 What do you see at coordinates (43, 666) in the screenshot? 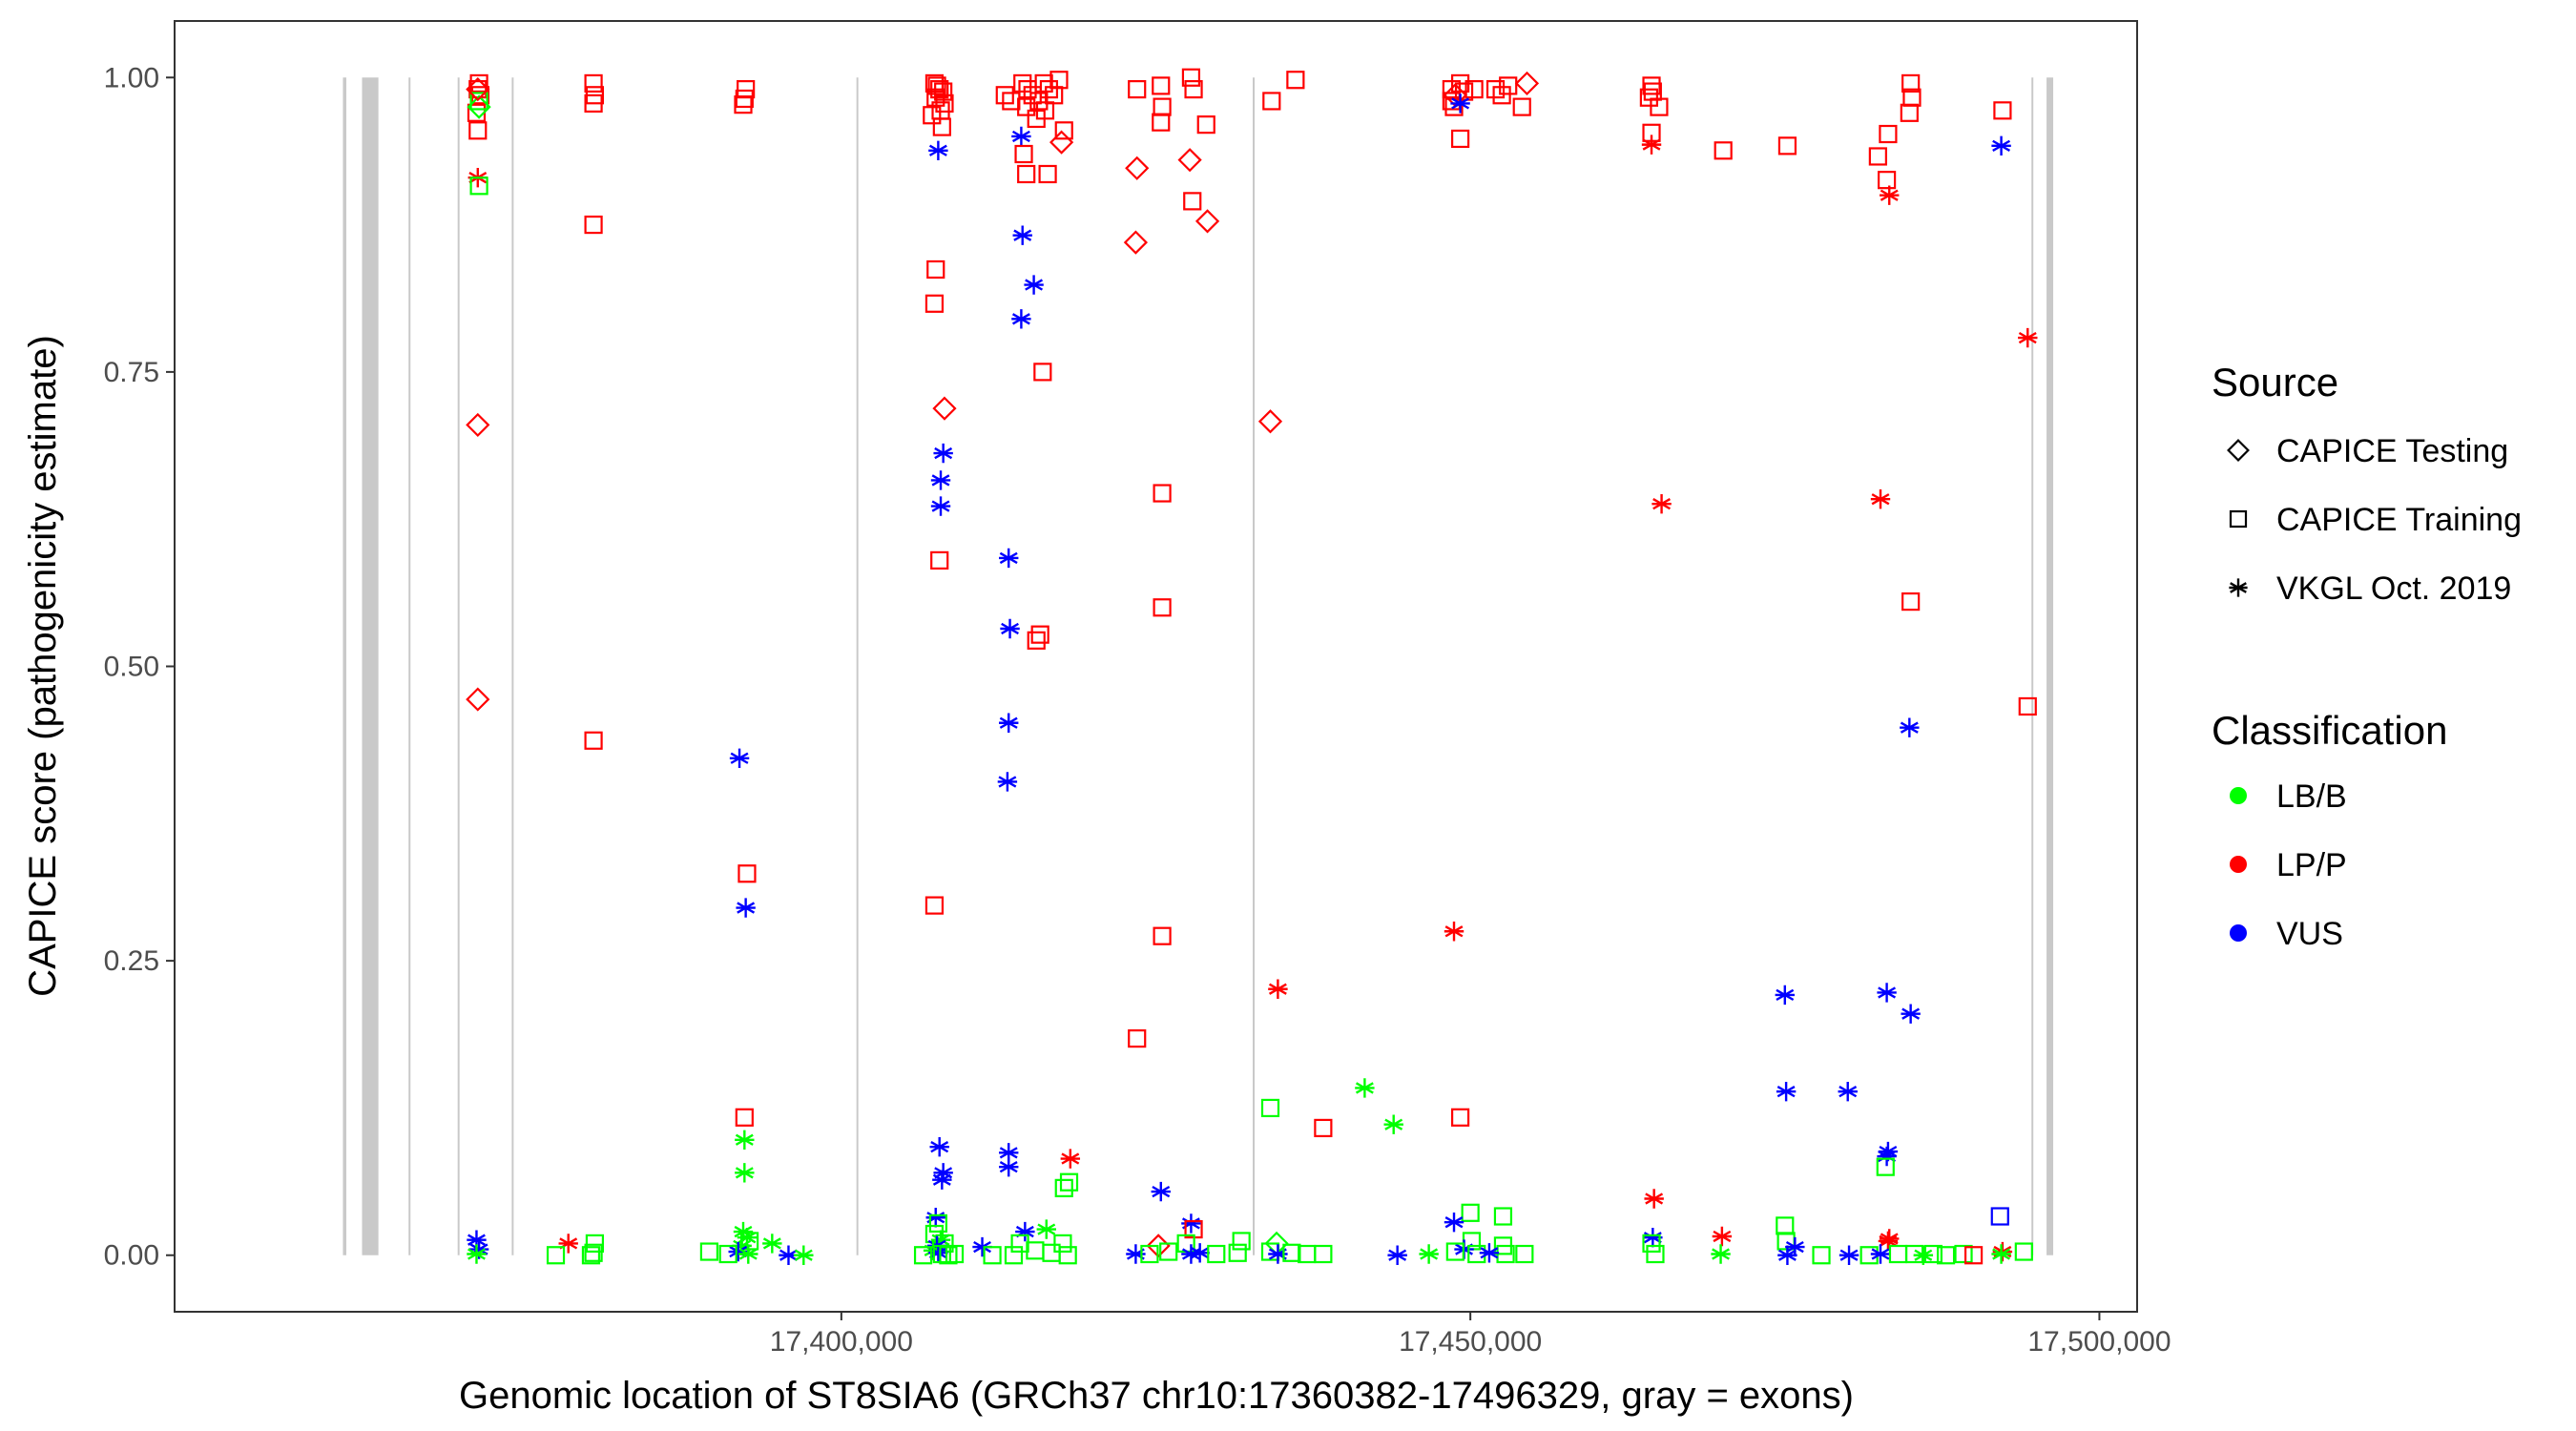
I see `y-axis-title: CAPICE score (pathogenicity estimate)` at bounding box center [43, 666].